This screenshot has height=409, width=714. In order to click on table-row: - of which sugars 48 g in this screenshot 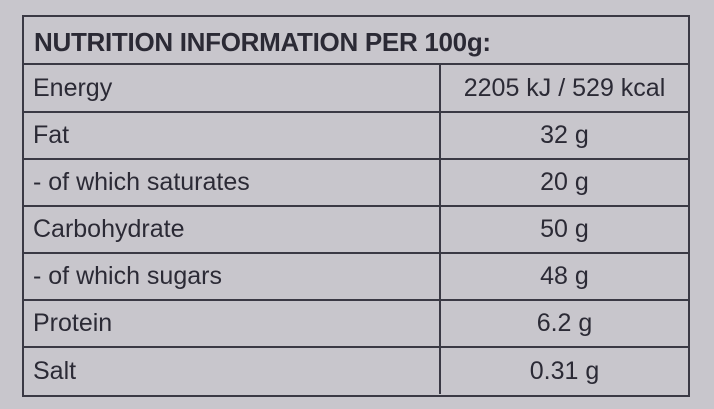, I will do `click(356, 276)`.